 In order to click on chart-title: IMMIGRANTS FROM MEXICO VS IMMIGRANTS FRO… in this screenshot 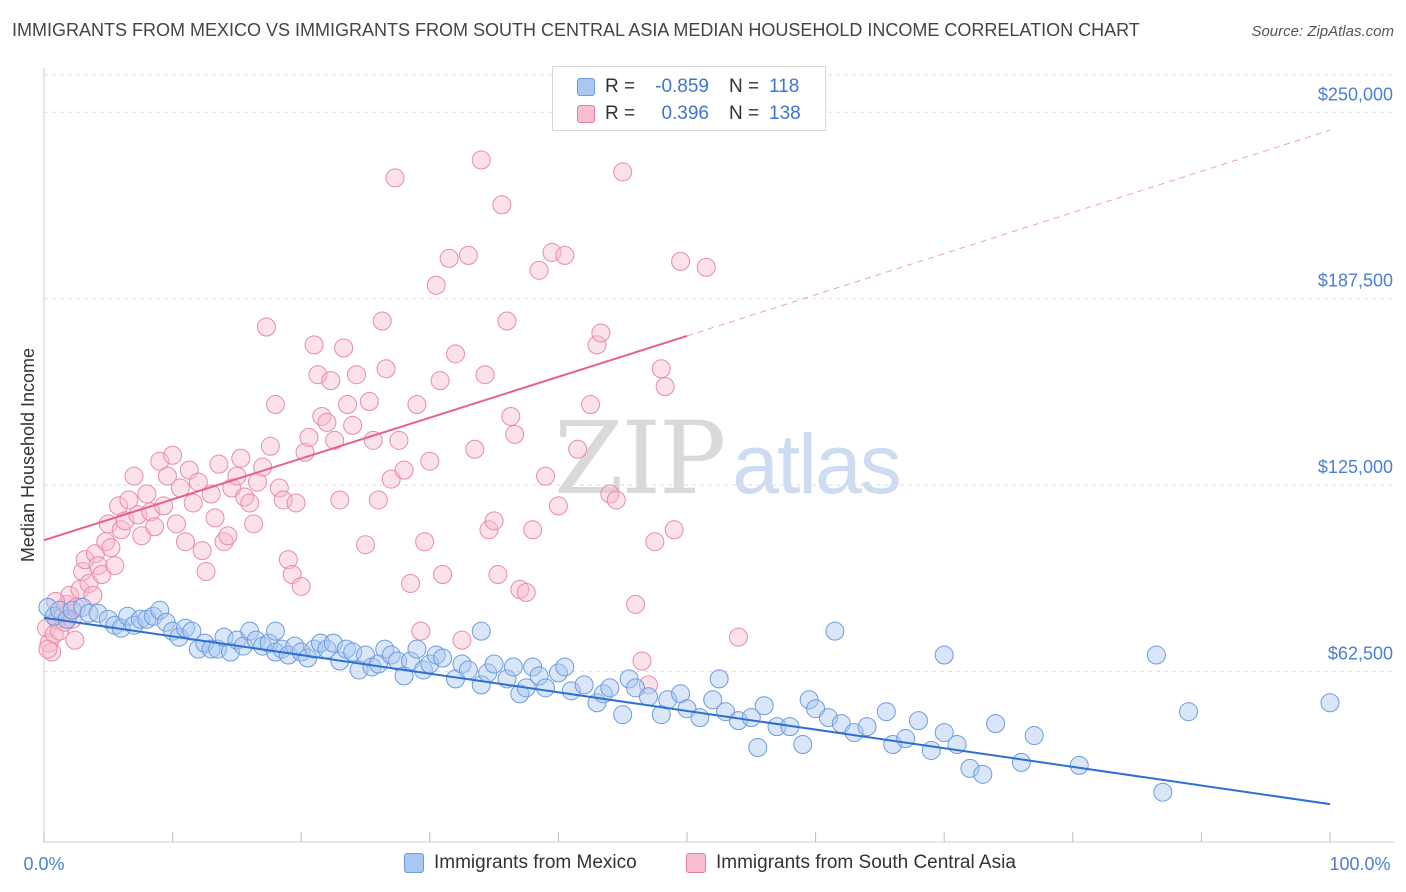, I will do `click(576, 30)`.